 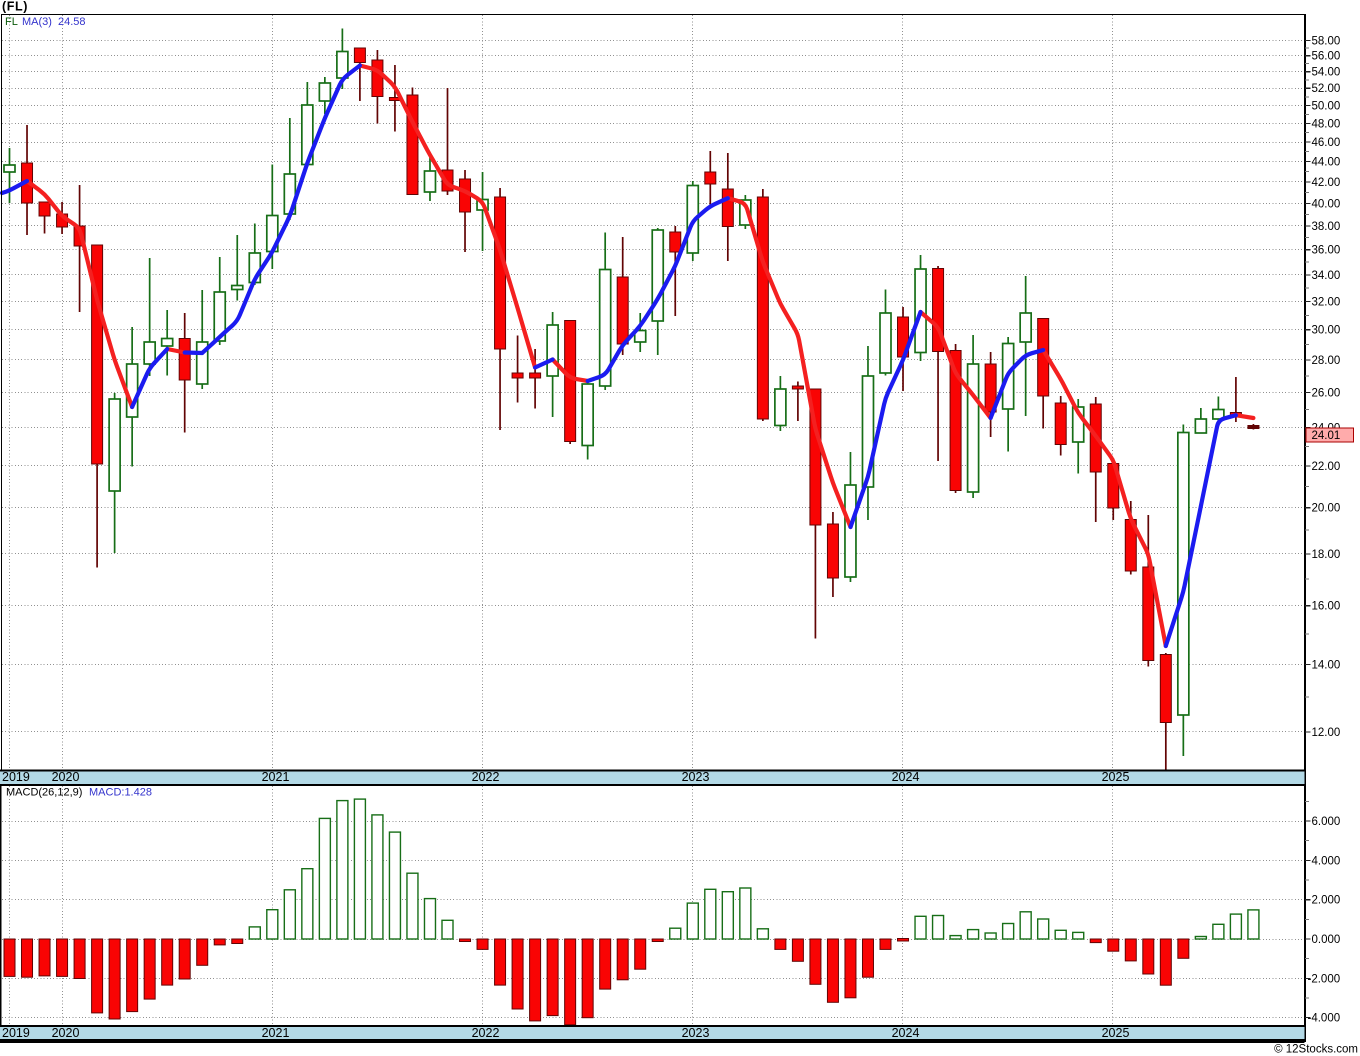 I want to click on svg-text: 18.00, so click(x=1326, y=555).